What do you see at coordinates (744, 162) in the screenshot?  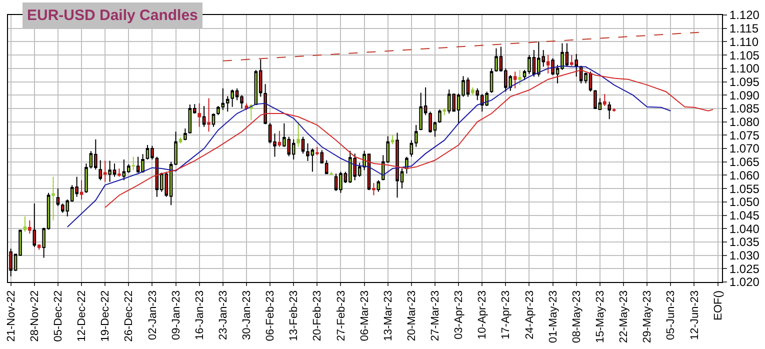 I see `y-tick-label: 1.065` at bounding box center [744, 162].